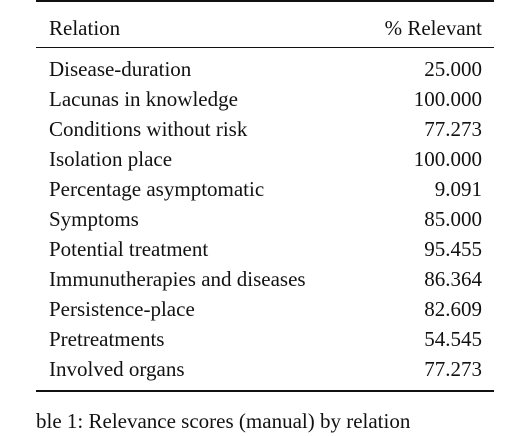 This screenshot has width=506, height=436. I want to click on table-row: Lacunas in knowledge 100.000, so click(265, 99).